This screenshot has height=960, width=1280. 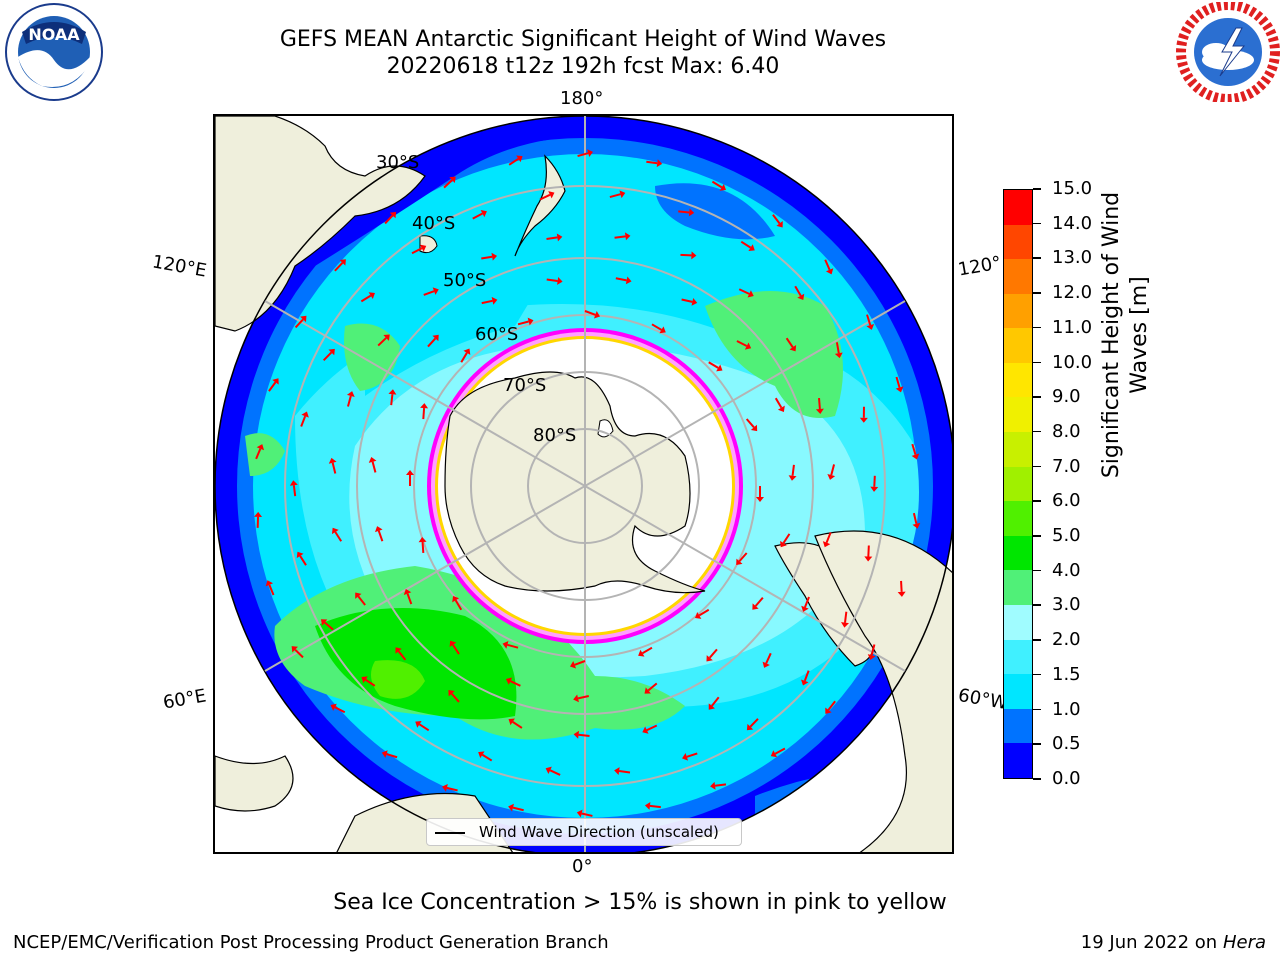 I want to click on colorbar-tick-label: 12.0, so click(x=1072, y=293).